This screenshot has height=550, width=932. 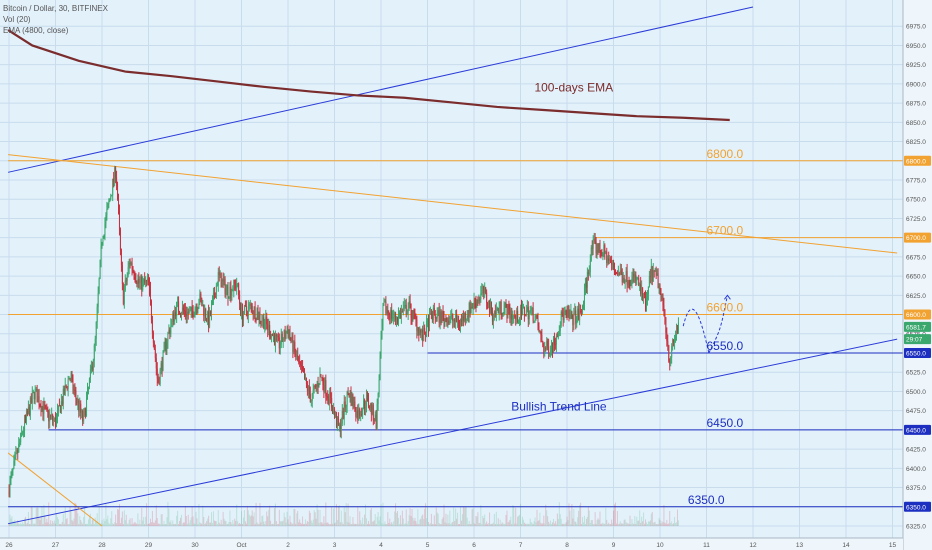 I want to click on ema-indicator-label: EMA (4800, close), so click(x=36, y=30).